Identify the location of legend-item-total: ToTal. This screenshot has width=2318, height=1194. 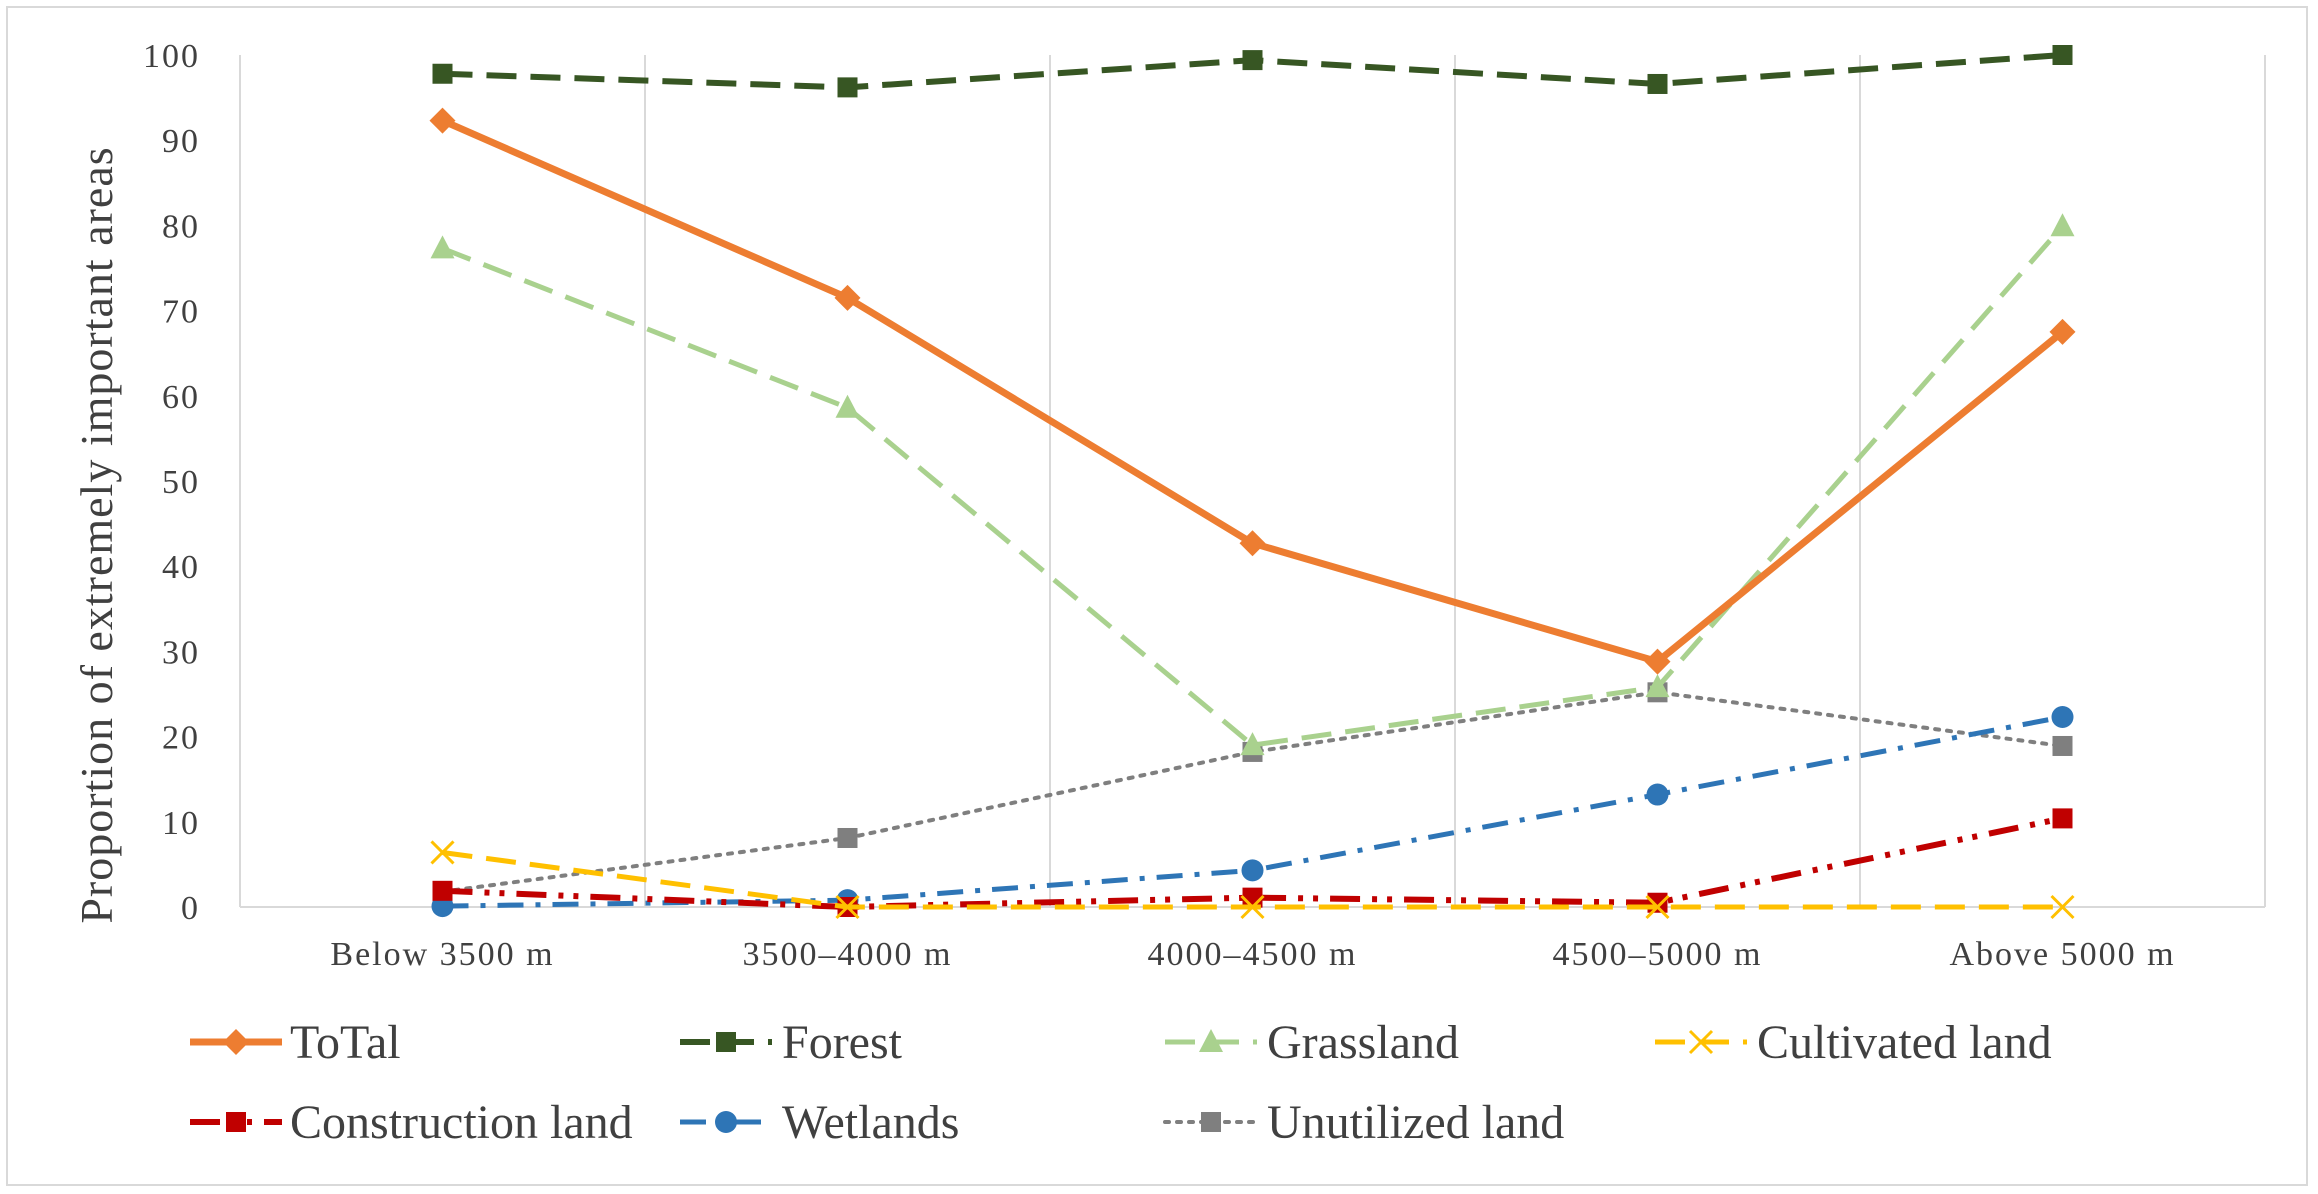
(295, 1042).